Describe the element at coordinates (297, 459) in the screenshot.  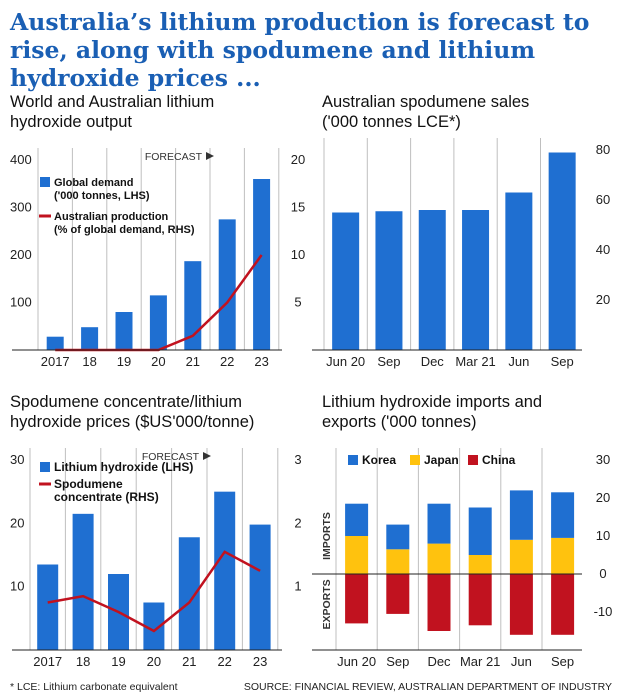
I see `y-right-tick: 3` at that location.